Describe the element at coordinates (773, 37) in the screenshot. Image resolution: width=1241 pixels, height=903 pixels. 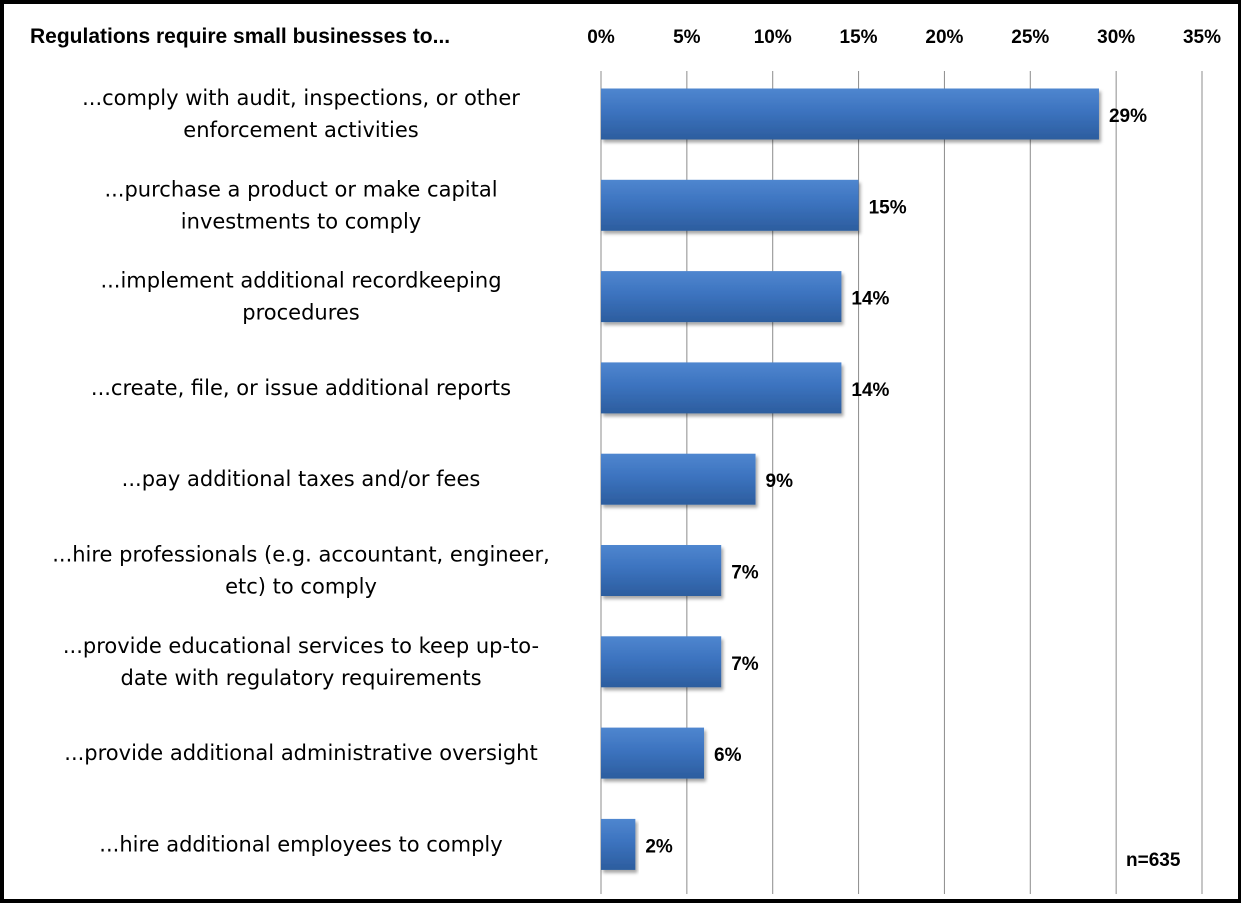
I see `x-tick-label: 10%` at that location.